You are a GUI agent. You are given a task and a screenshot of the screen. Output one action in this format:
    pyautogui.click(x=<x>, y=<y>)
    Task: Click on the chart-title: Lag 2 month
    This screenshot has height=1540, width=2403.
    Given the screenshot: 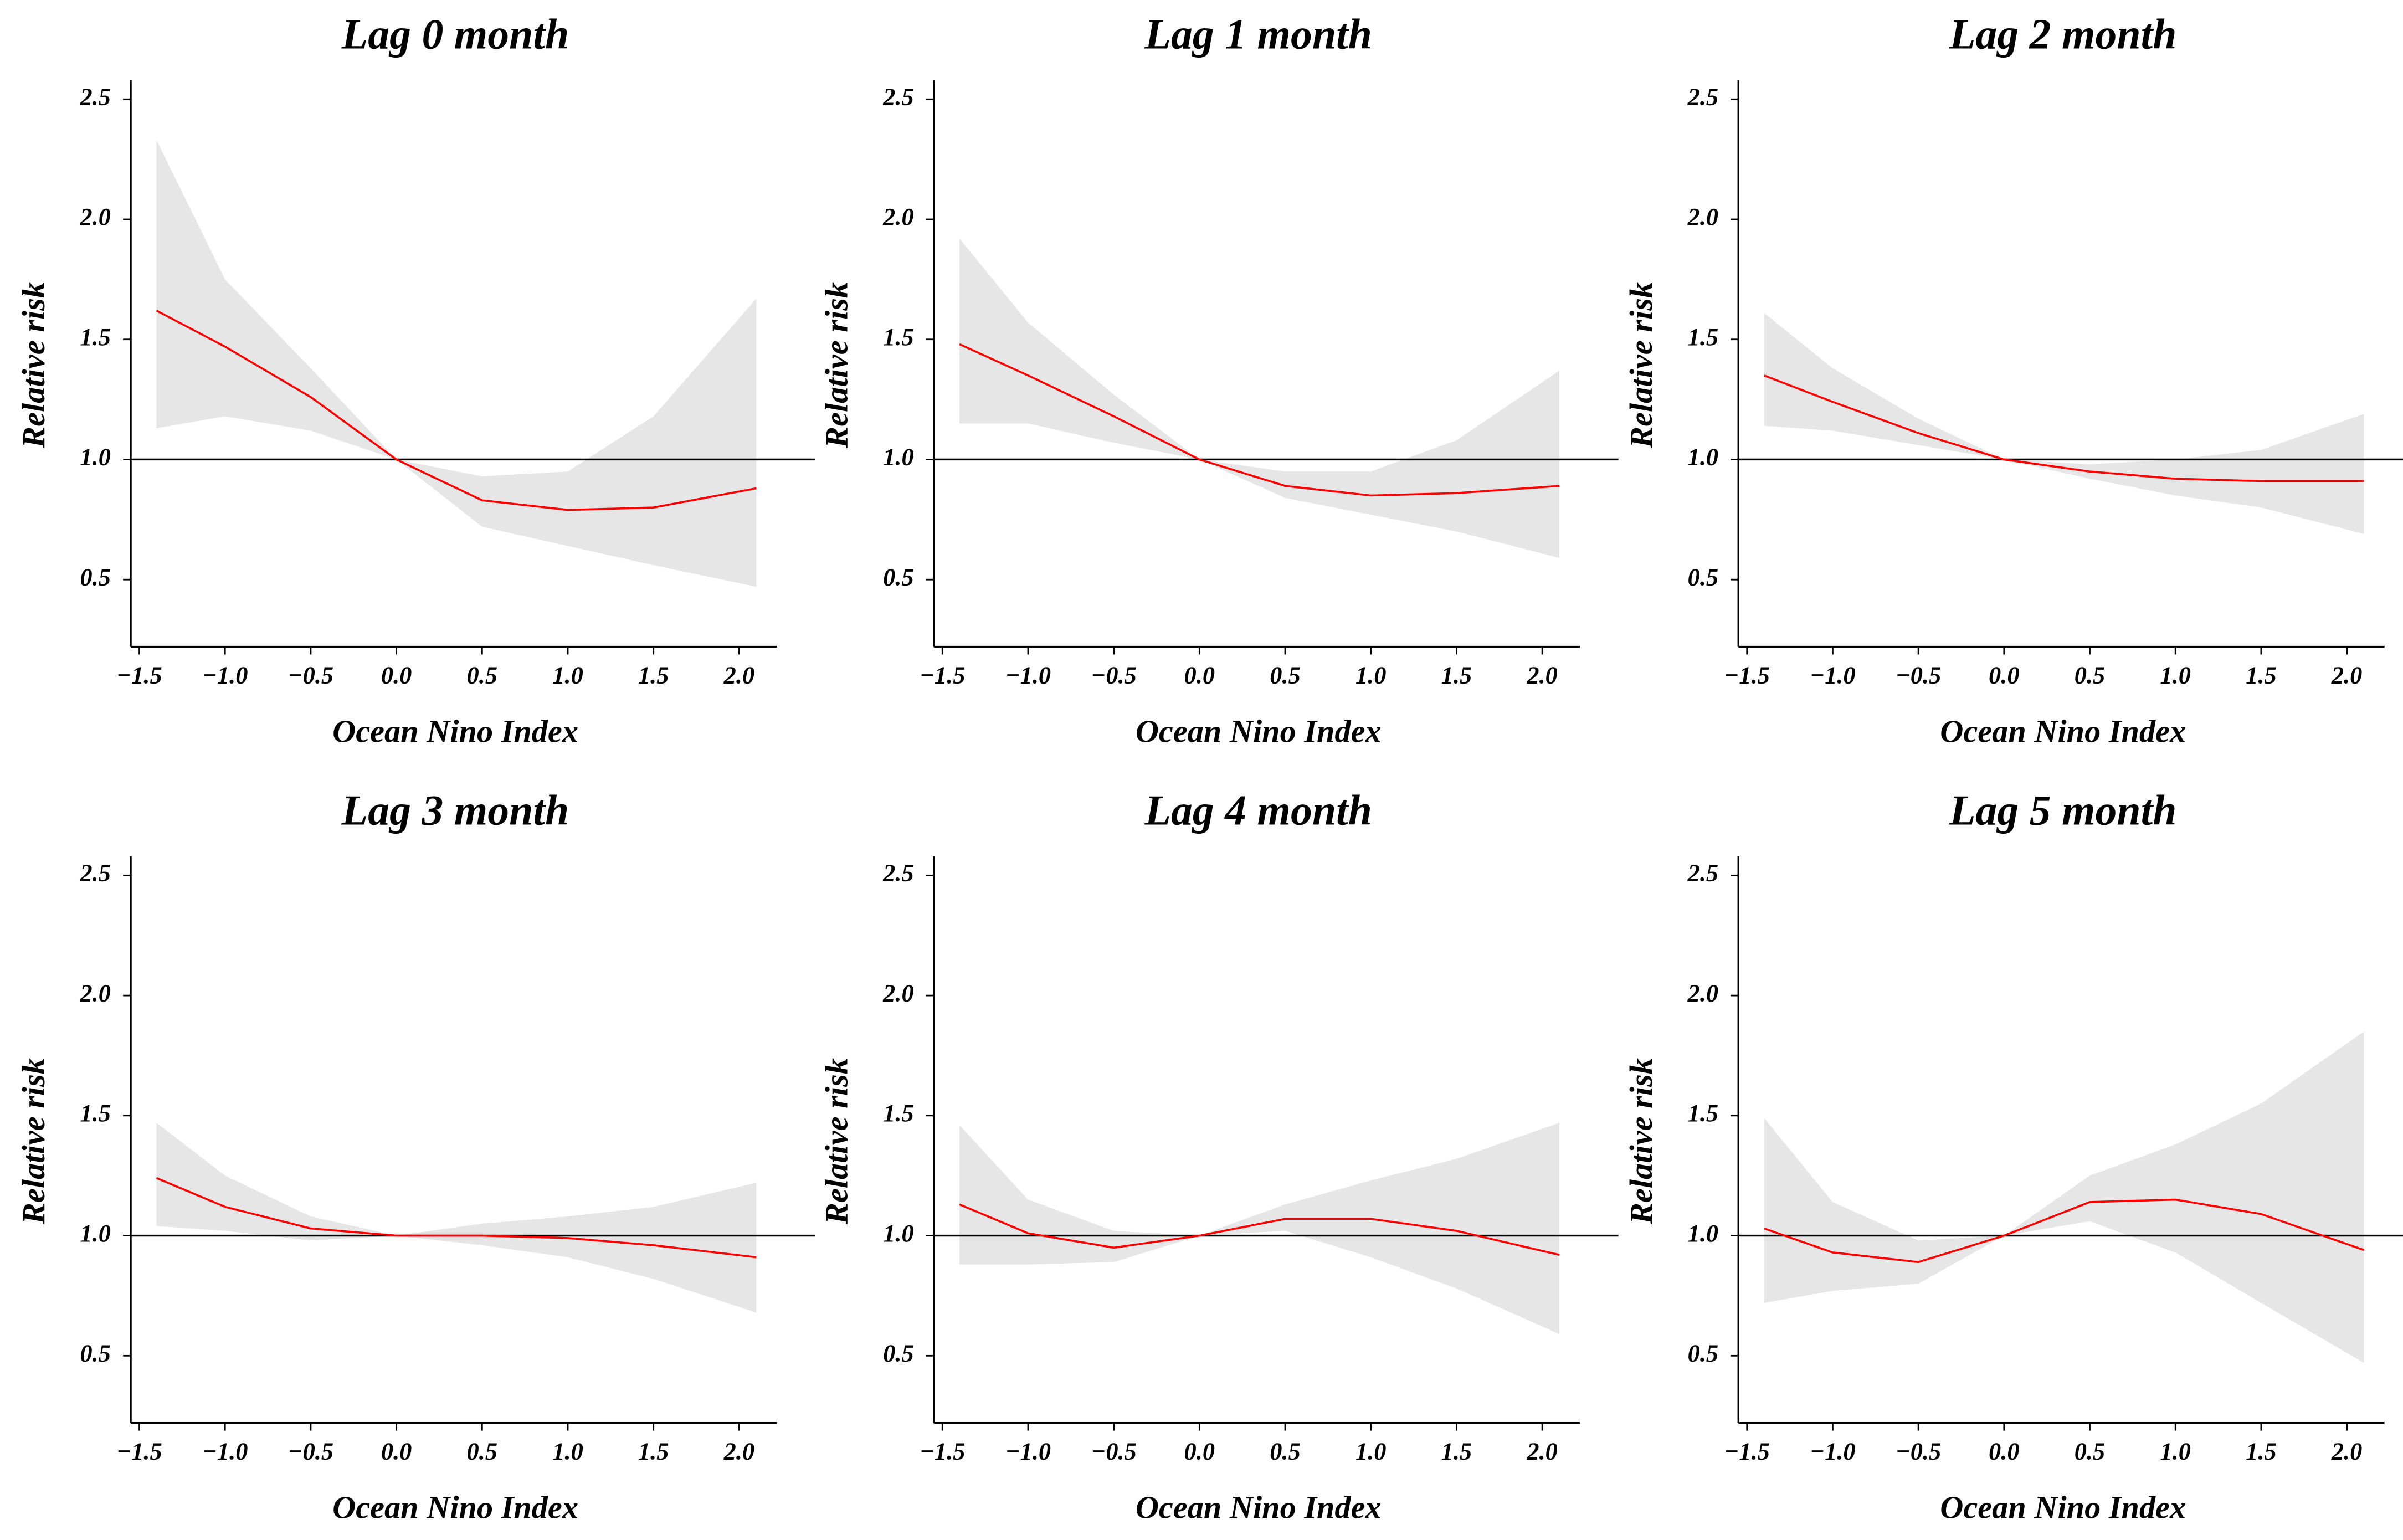 What is the action you would take?
    pyautogui.click(x=2062, y=34)
    